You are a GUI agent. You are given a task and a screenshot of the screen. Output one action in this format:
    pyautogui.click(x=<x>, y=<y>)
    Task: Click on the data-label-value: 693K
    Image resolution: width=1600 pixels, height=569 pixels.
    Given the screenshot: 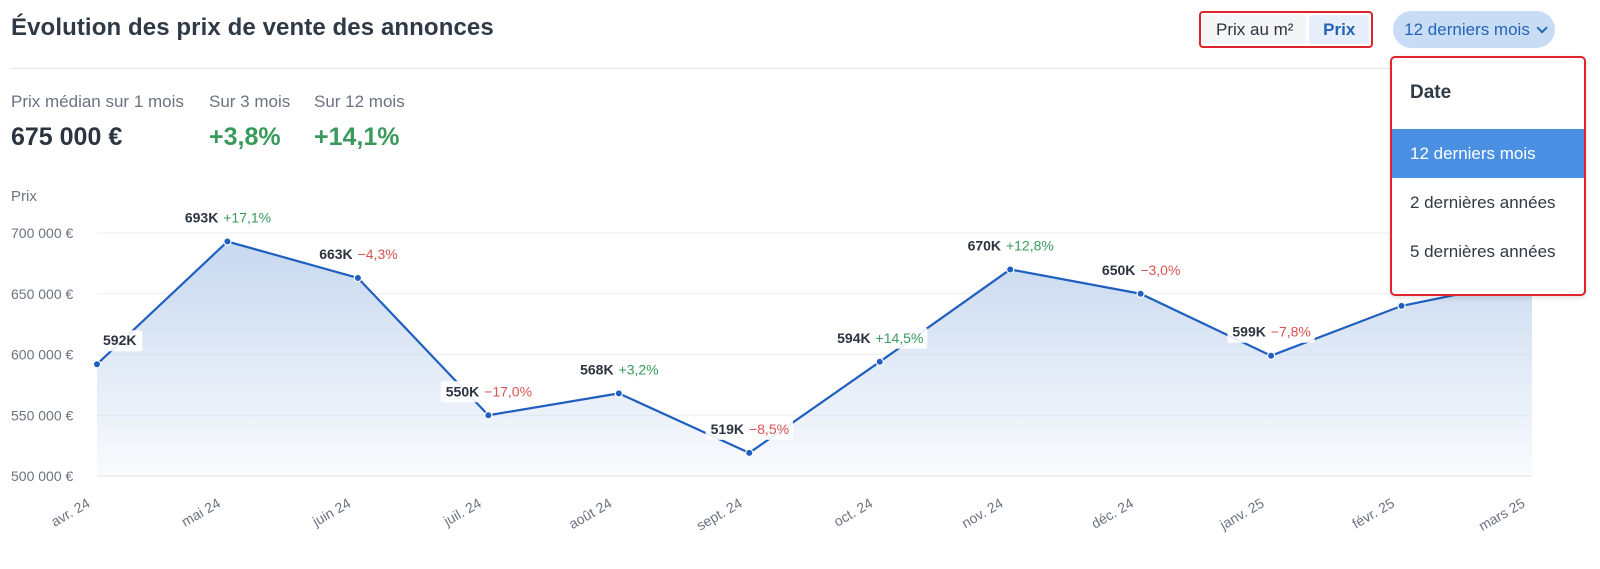 What is the action you would take?
    pyautogui.click(x=201, y=218)
    